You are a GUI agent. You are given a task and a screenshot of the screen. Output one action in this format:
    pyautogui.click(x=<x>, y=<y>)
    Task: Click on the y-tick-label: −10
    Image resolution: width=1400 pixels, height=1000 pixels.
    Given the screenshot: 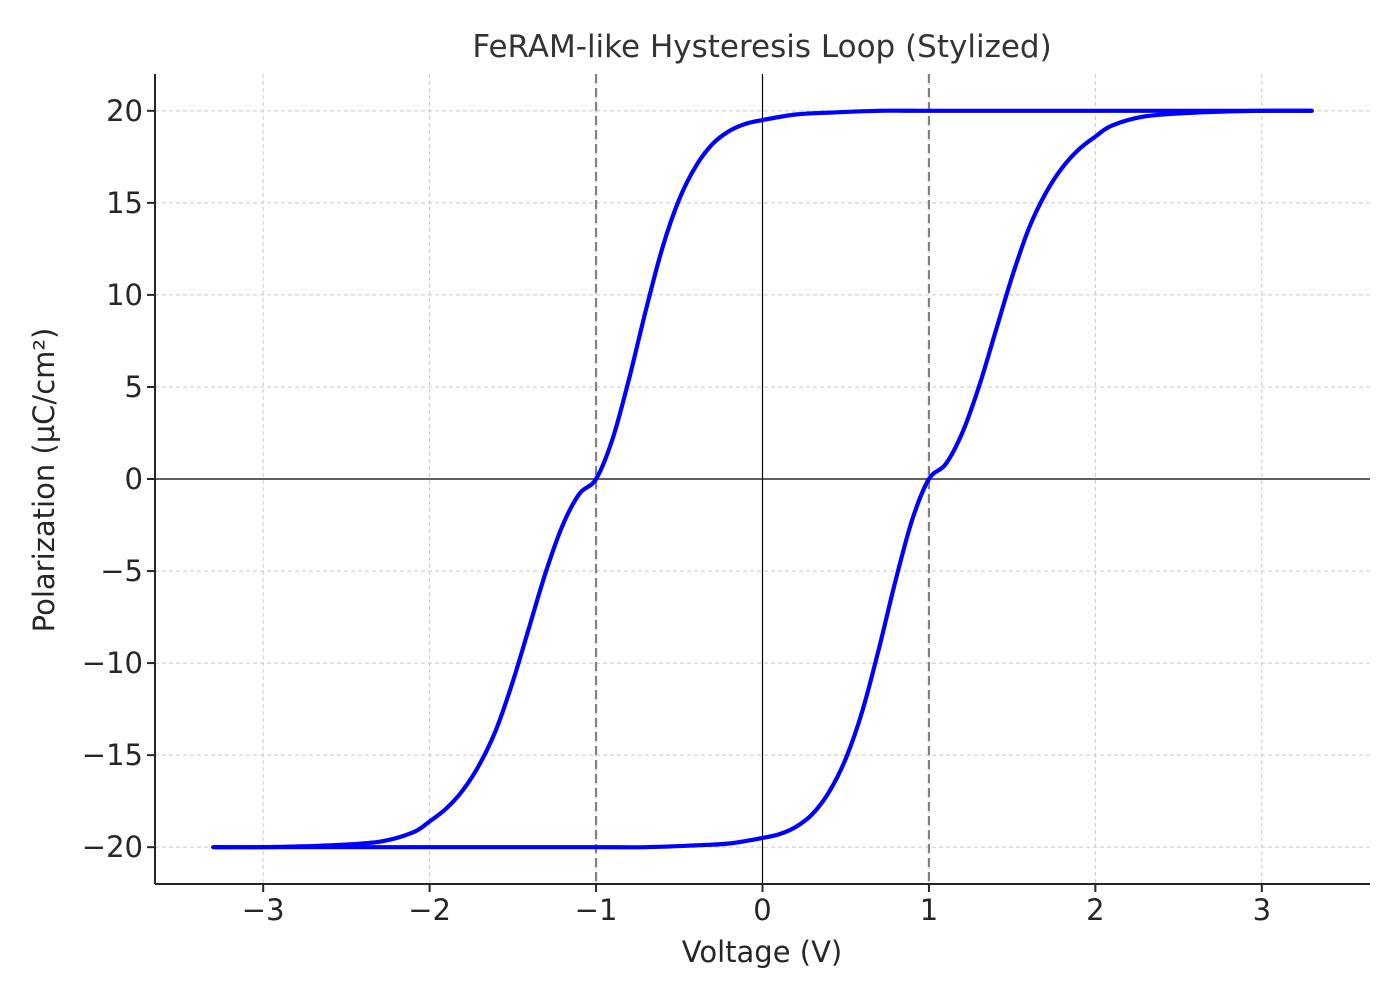 What is the action you would take?
    pyautogui.click(x=112, y=663)
    